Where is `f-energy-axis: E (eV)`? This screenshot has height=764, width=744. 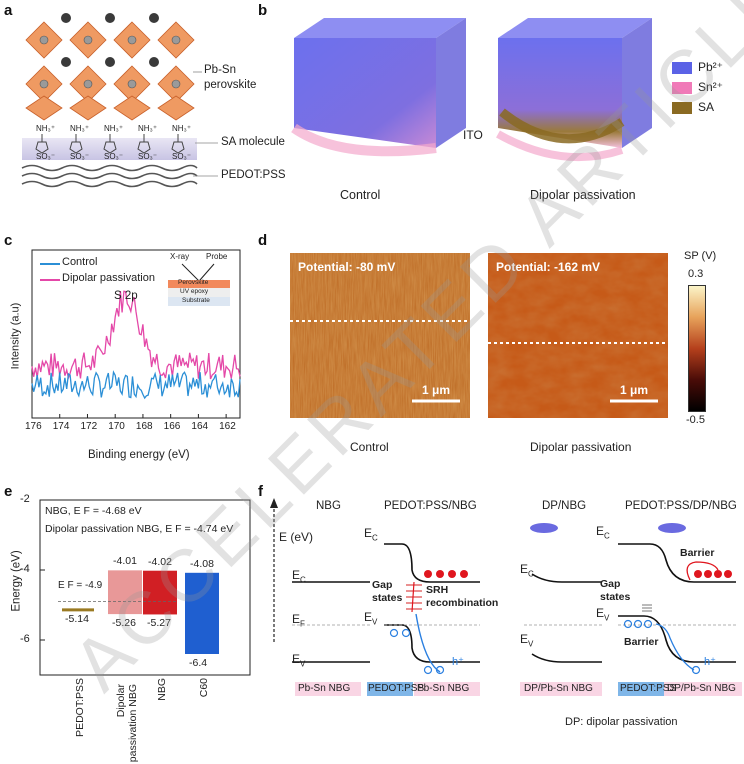 f-energy-axis: E (eV) is located at coordinates (296, 537).